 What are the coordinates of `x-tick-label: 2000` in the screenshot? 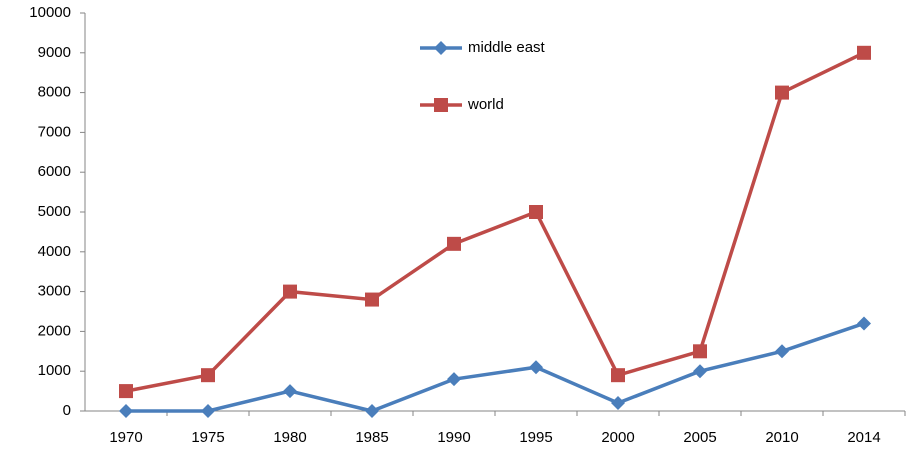 It's located at (617, 437).